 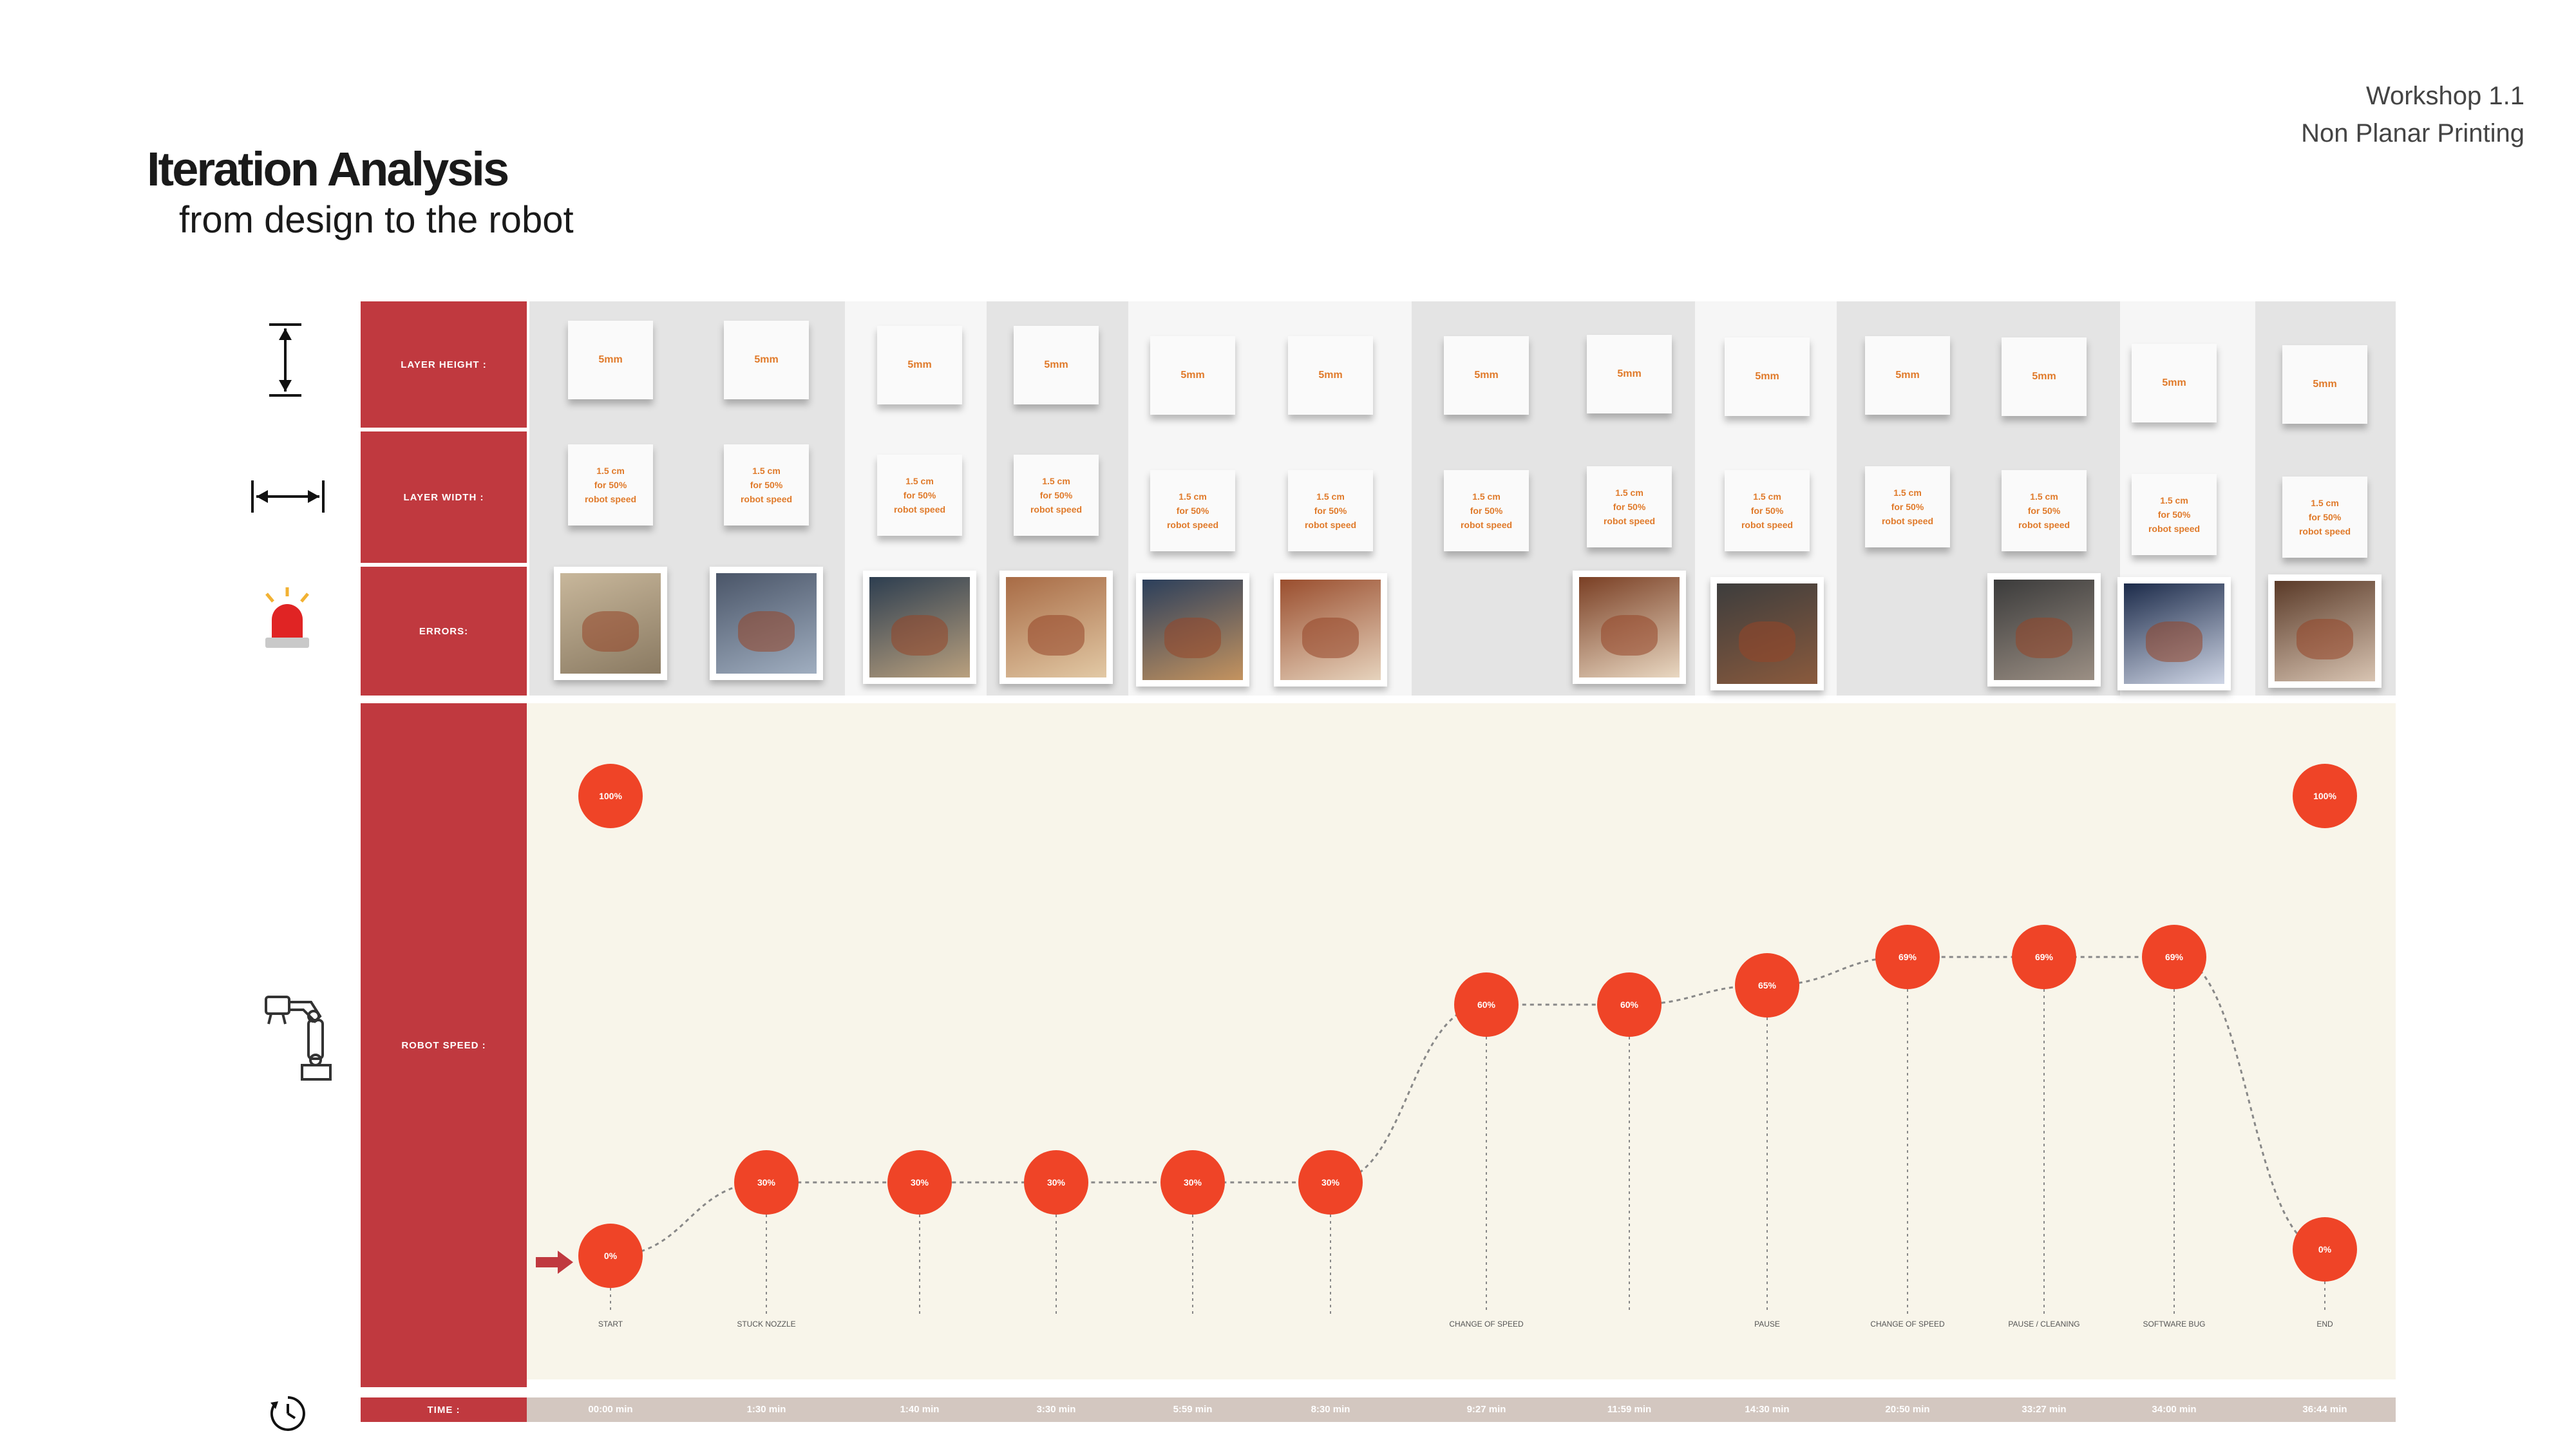 What do you see at coordinates (766, 1409) in the screenshot?
I see `time-label: 1:30 min` at bounding box center [766, 1409].